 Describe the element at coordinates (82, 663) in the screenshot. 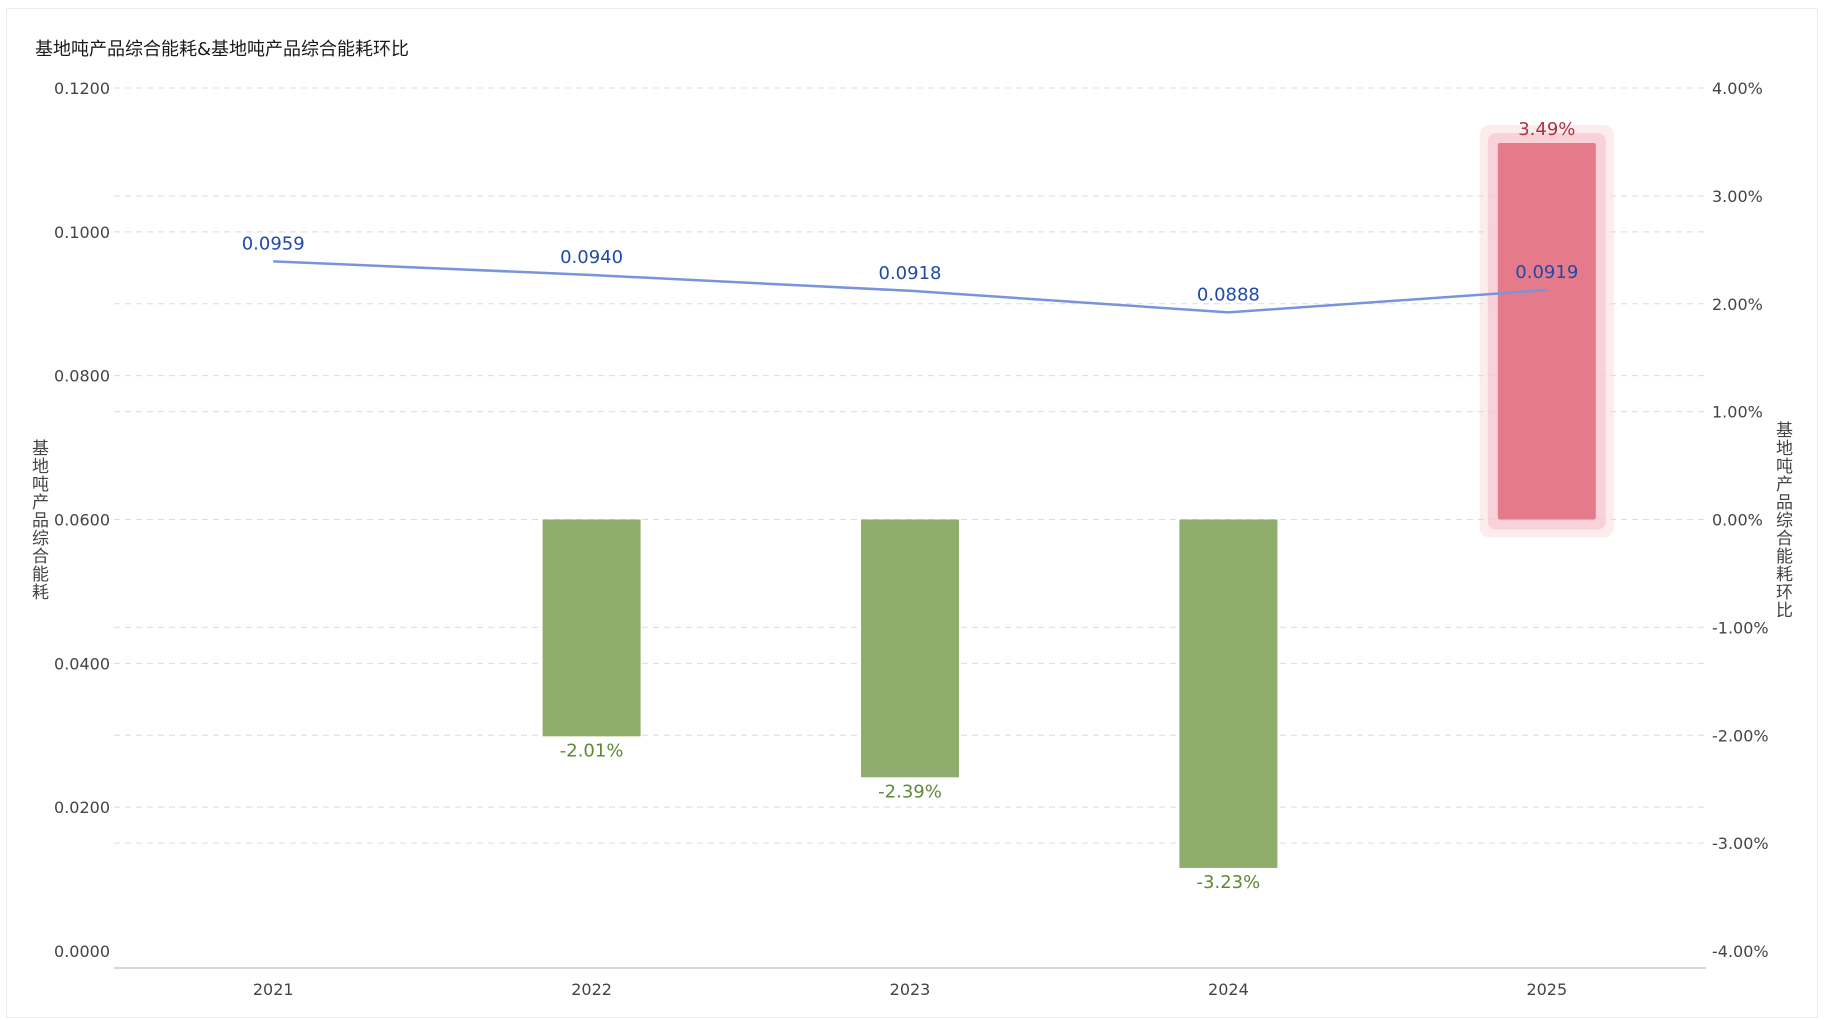

I see `y-left-tick-label: 0.0400` at that location.